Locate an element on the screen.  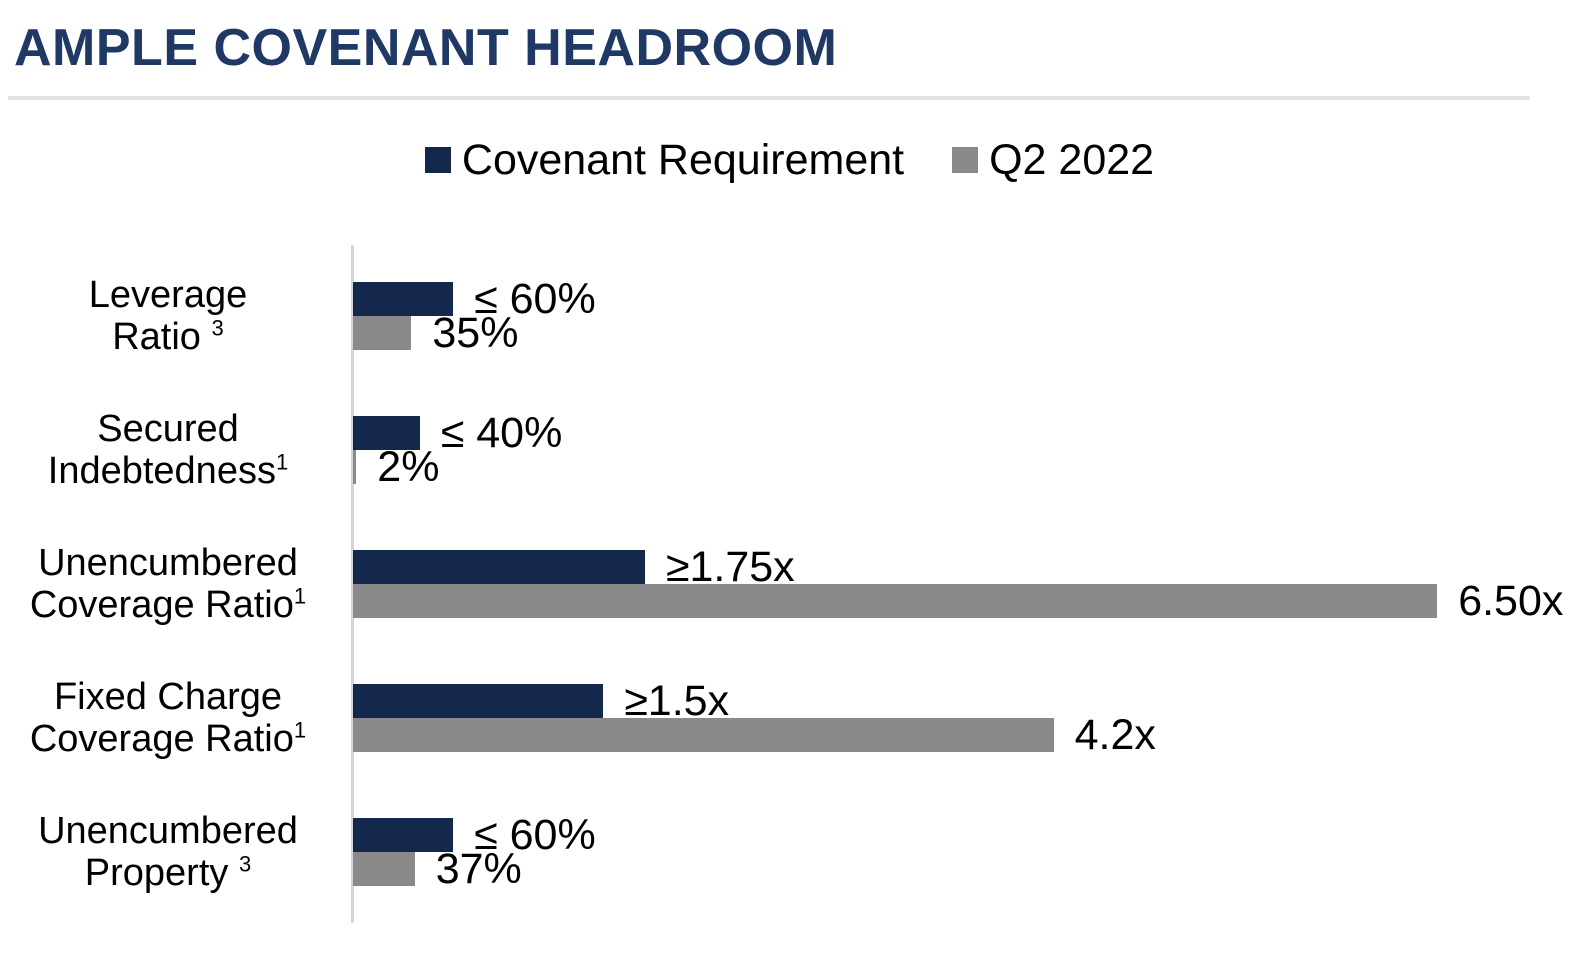
category-label: Leverage Ratio 3 is located at coordinates (168, 316).